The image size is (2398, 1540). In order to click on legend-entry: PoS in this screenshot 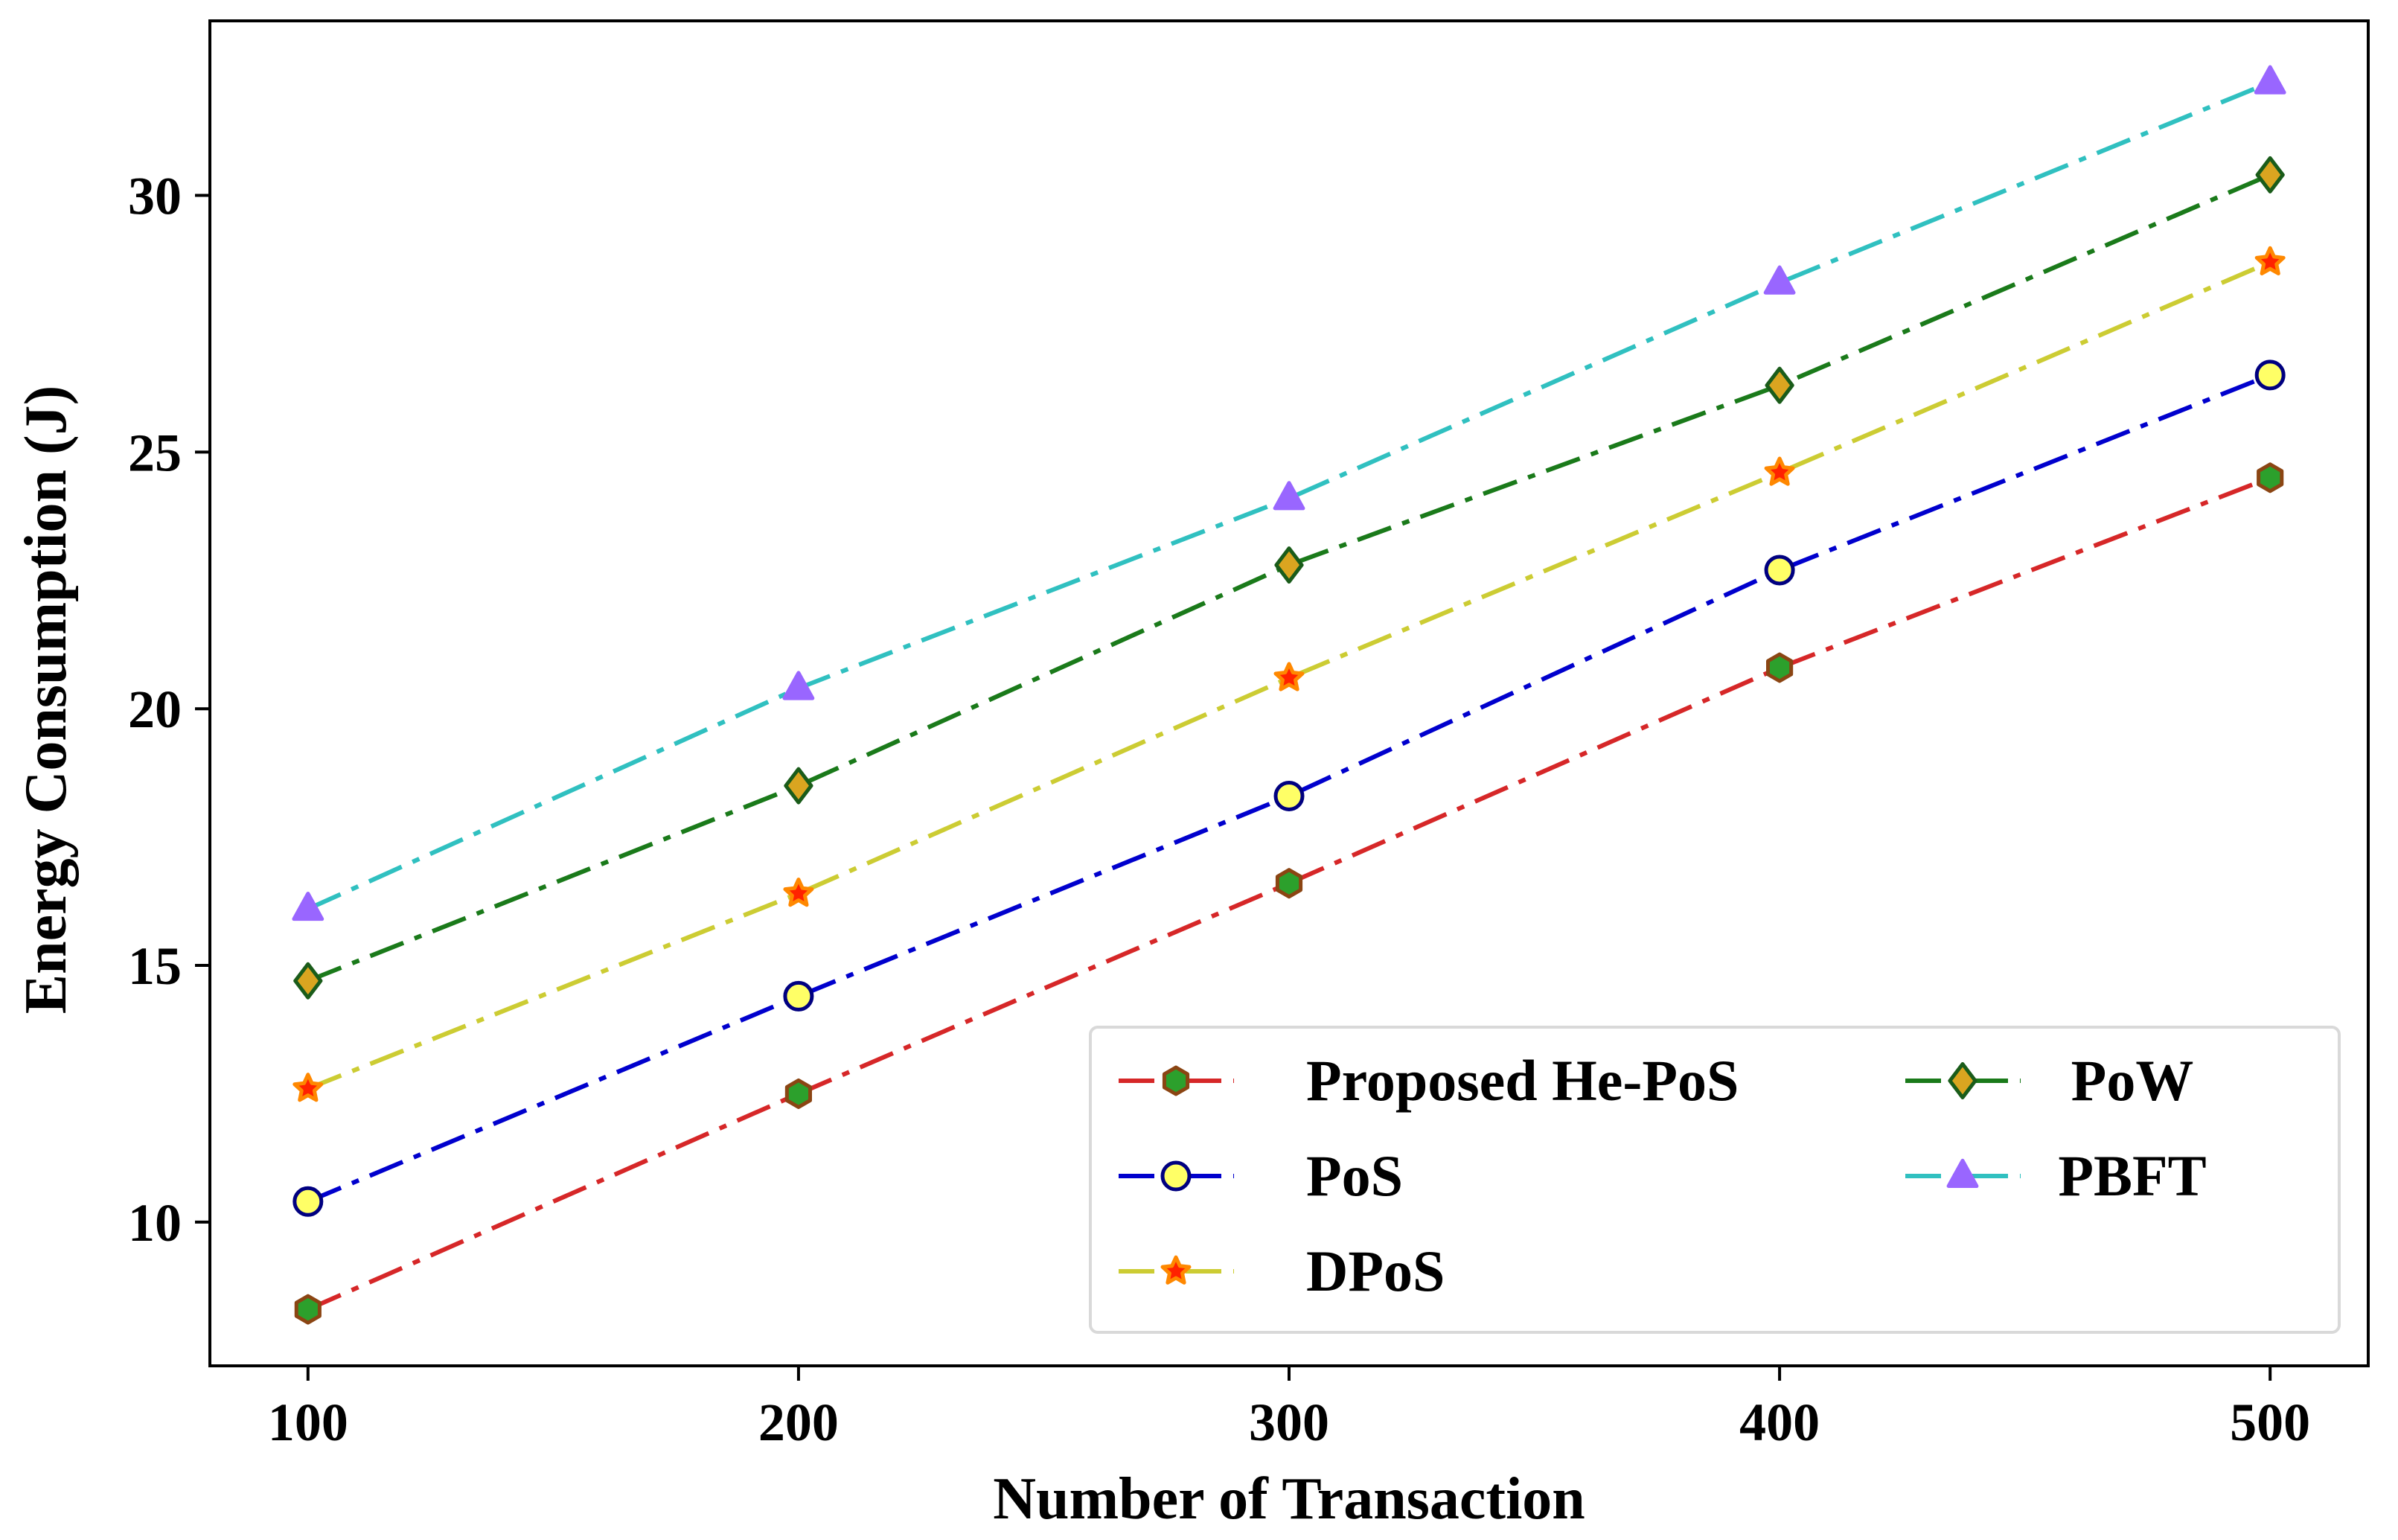, I will do `click(1261, 1175)`.